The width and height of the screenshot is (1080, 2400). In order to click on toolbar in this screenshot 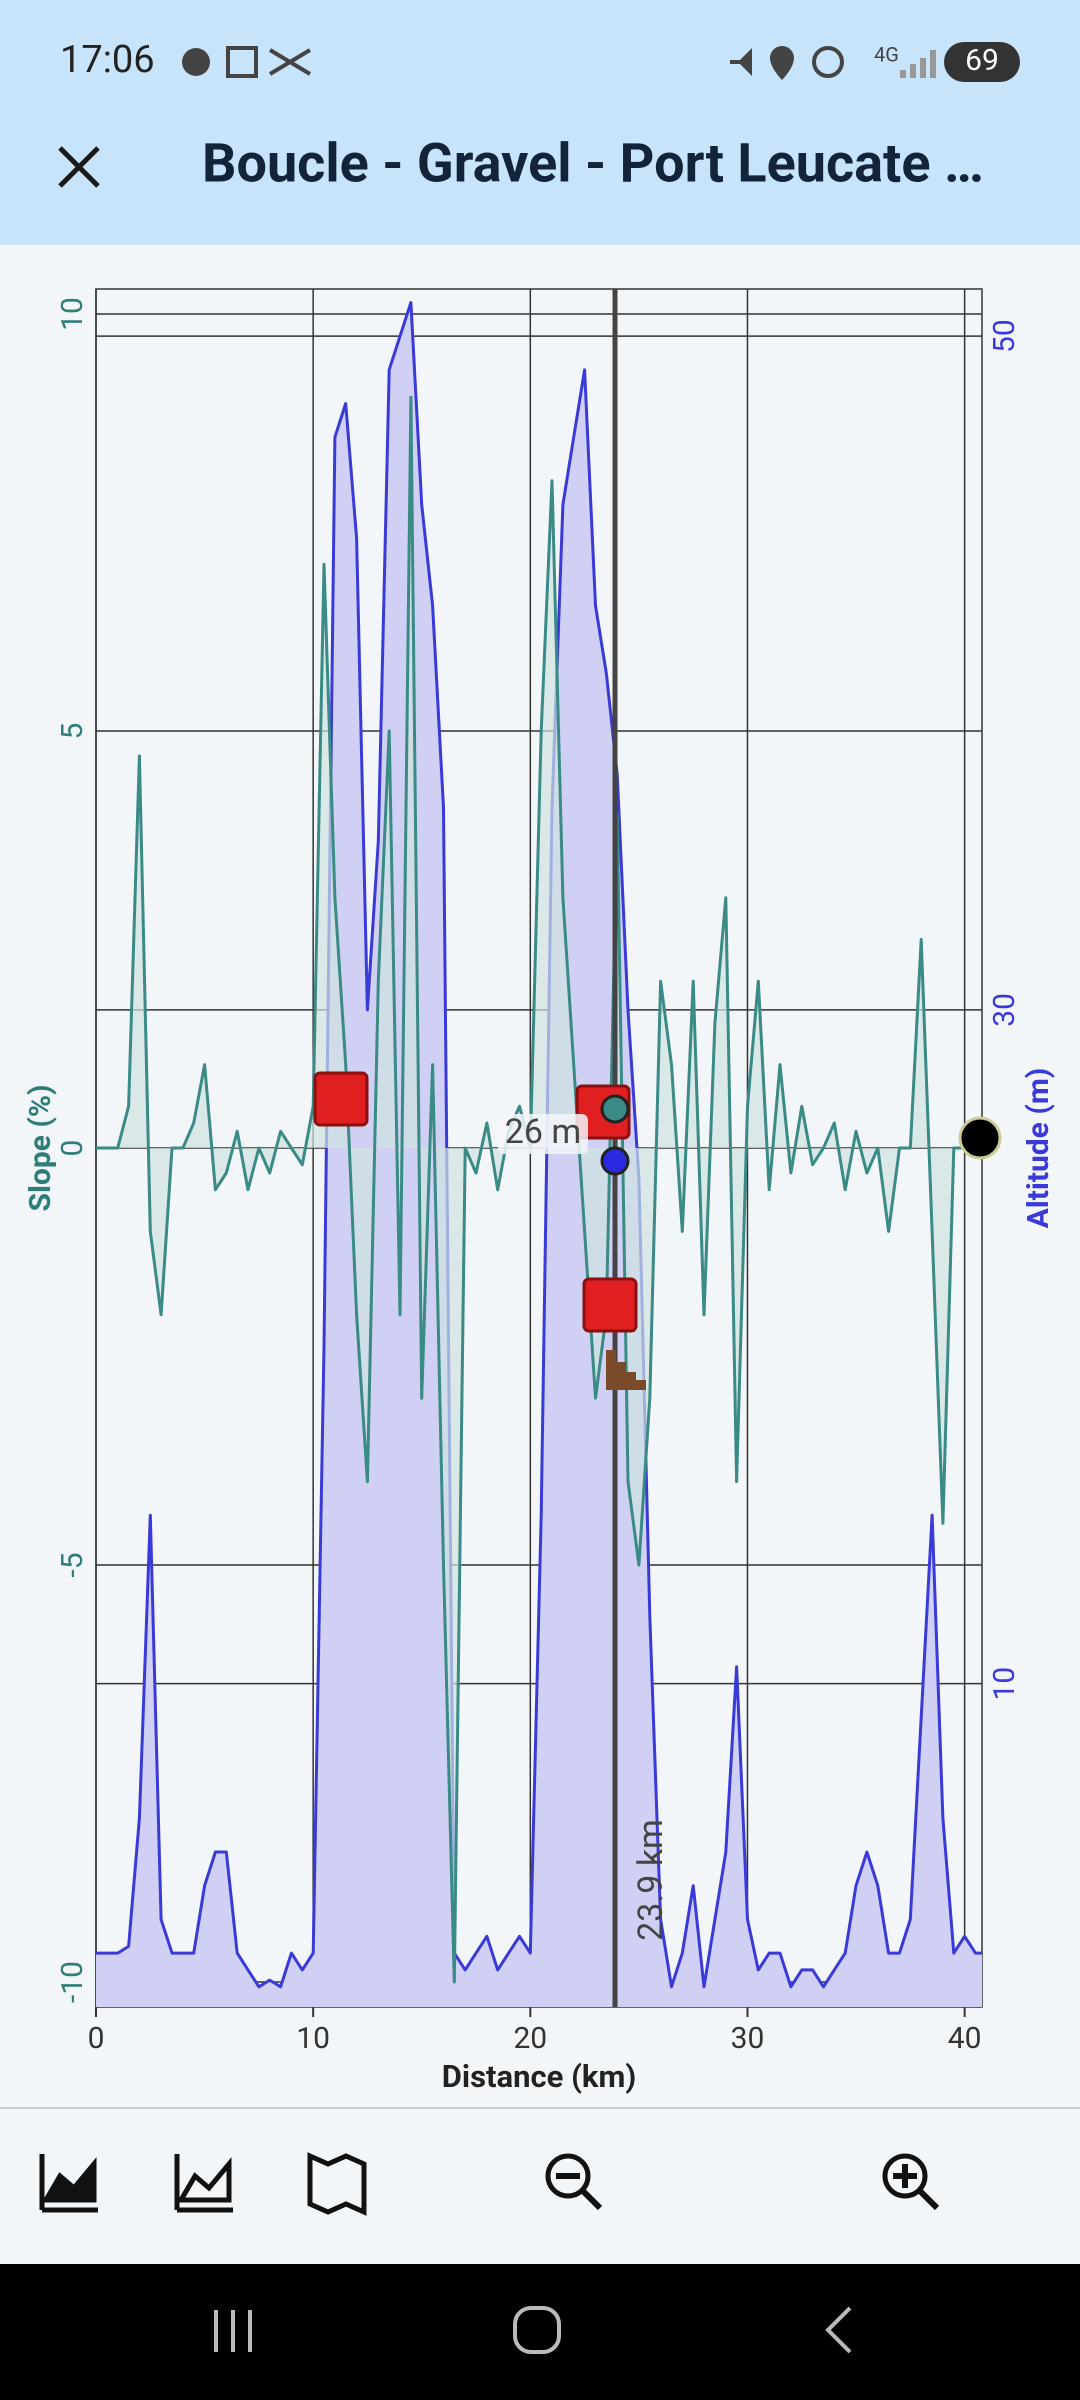, I will do `click(540, 2186)`.